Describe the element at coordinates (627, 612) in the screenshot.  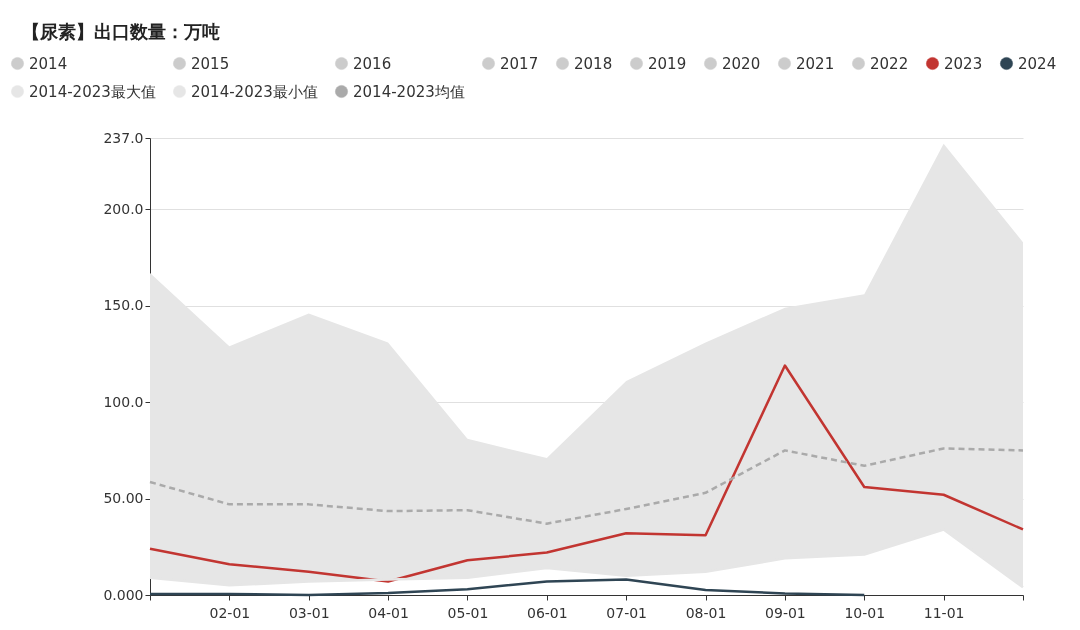
I see `x-tick-label: 07-01` at that location.